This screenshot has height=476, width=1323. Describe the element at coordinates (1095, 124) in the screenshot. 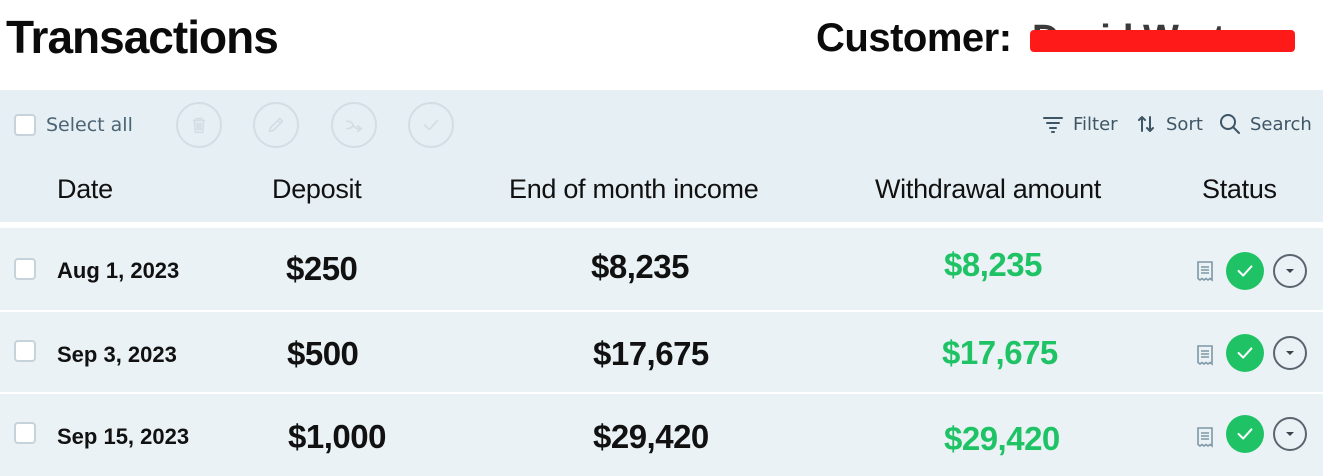

I see `filter-label: Filter` at that location.